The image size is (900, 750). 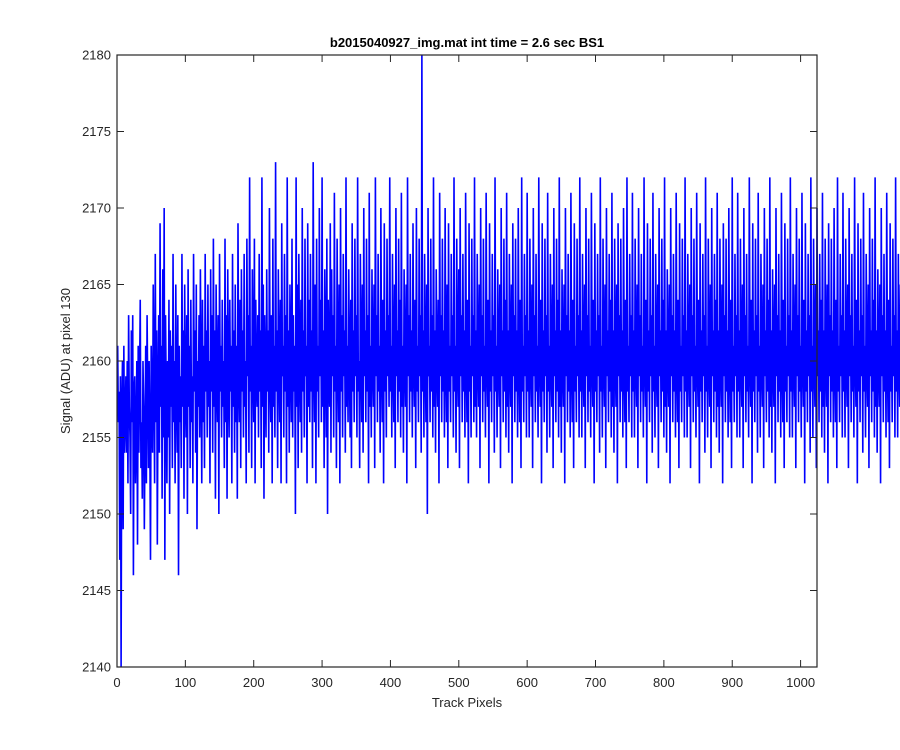 What do you see at coordinates (116, 682) in the screenshot?
I see `x-tick-label: 0` at bounding box center [116, 682].